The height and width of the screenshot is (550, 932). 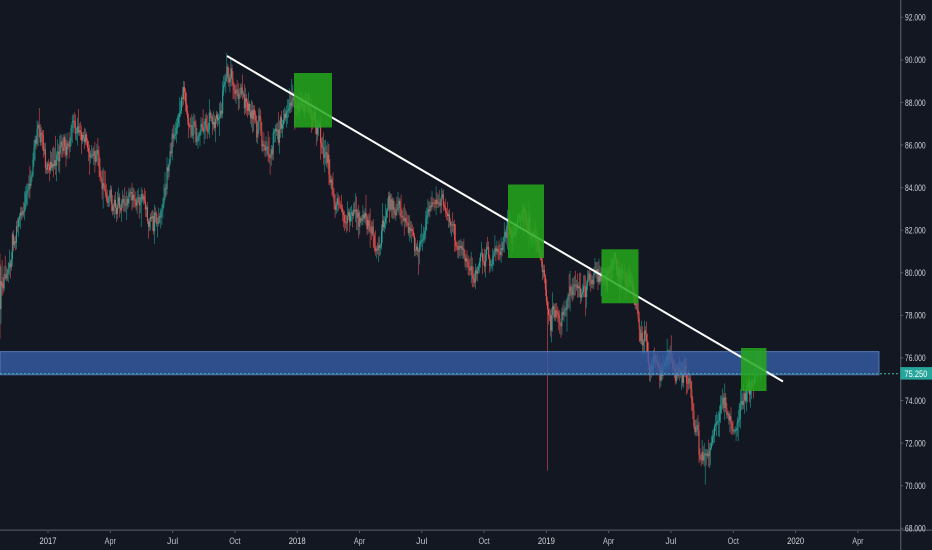 I want to click on svg-text: 72.000, so click(x=915, y=443).